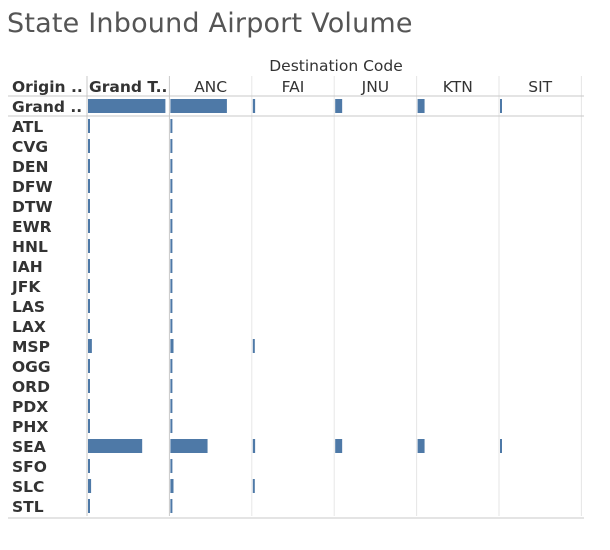  I want to click on bar-sea-ktn, so click(421, 446).